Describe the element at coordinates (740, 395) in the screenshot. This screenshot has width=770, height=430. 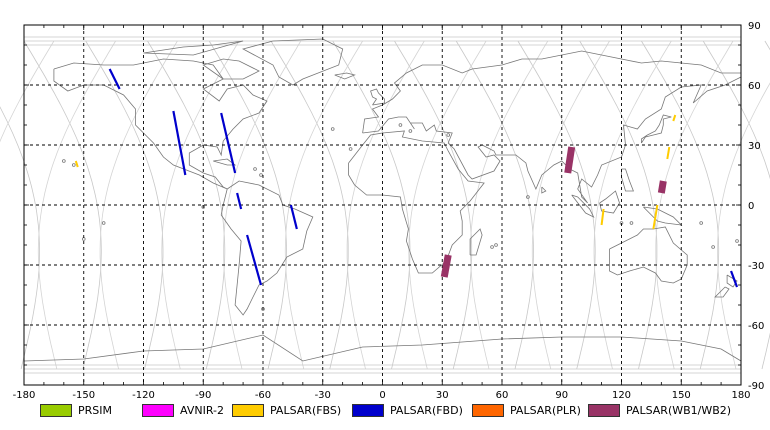
I see `x-tick-label: 180` at that location.